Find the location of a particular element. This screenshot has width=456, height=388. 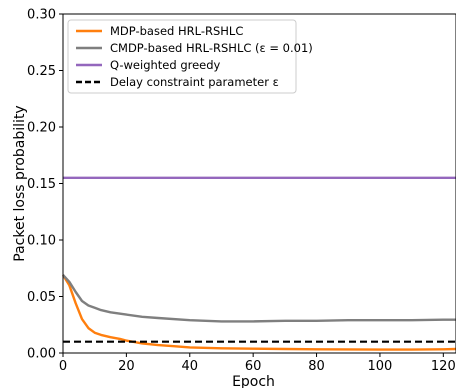

legend-label: Delay constraint parameter ε is located at coordinates (194, 82).